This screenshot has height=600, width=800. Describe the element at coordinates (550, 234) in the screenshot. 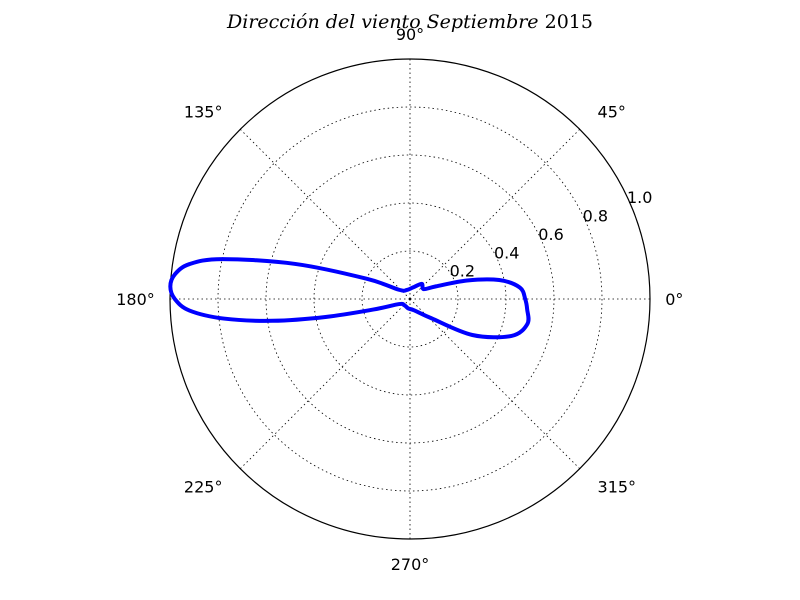

I see `radial-tick-label: 0.6` at that location.